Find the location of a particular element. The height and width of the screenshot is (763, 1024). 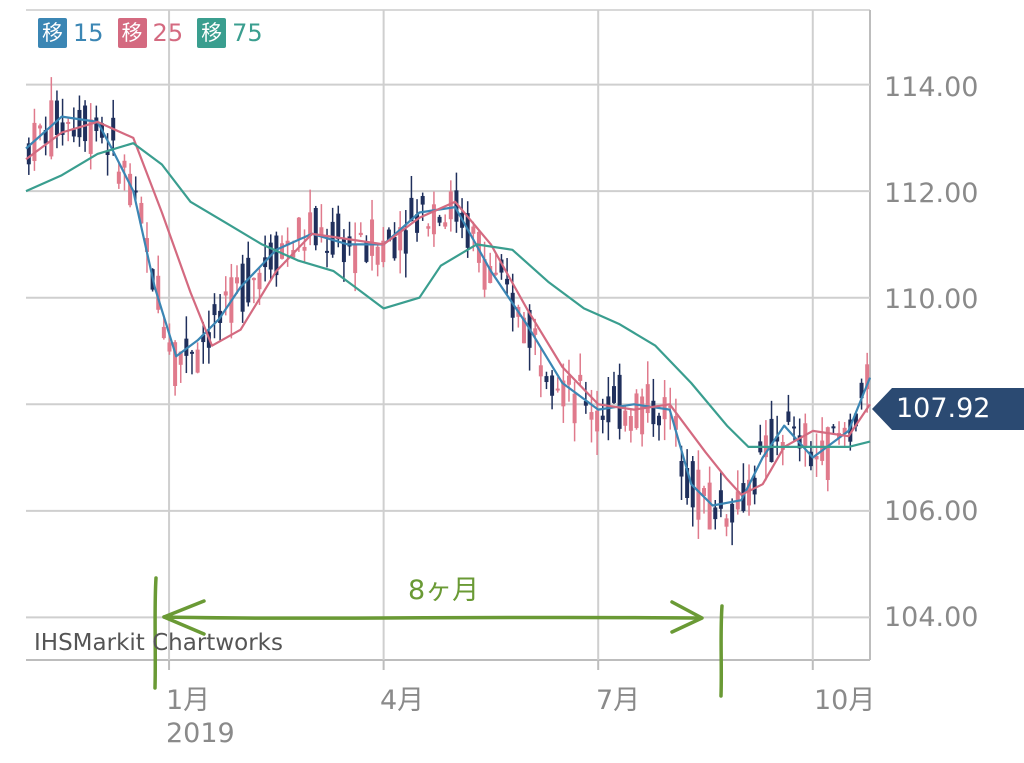

annotation-arrow-right-head is located at coordinates (687, 617).